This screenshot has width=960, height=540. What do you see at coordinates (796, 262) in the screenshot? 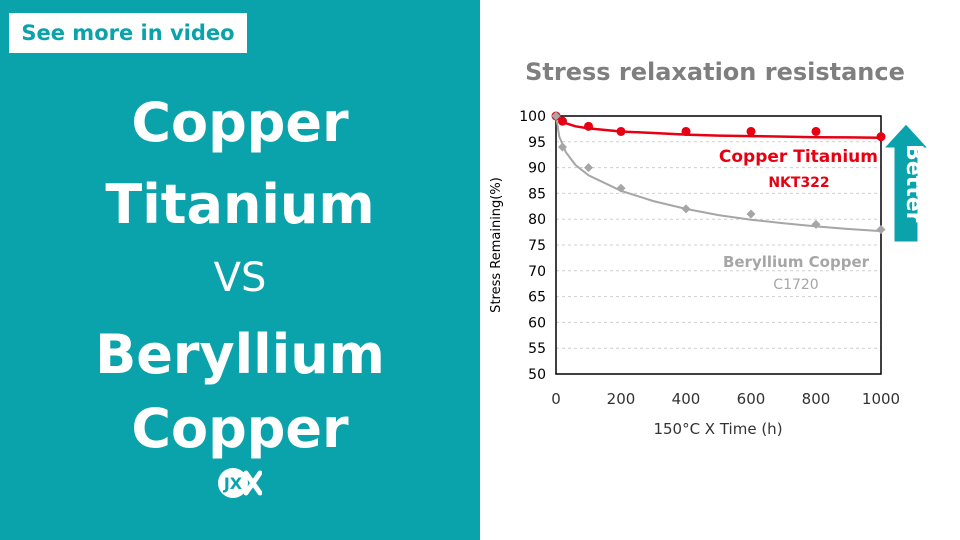
I see `series-label-beryllium-copper: Beryllium Copper` at bounding box center [796, 262].